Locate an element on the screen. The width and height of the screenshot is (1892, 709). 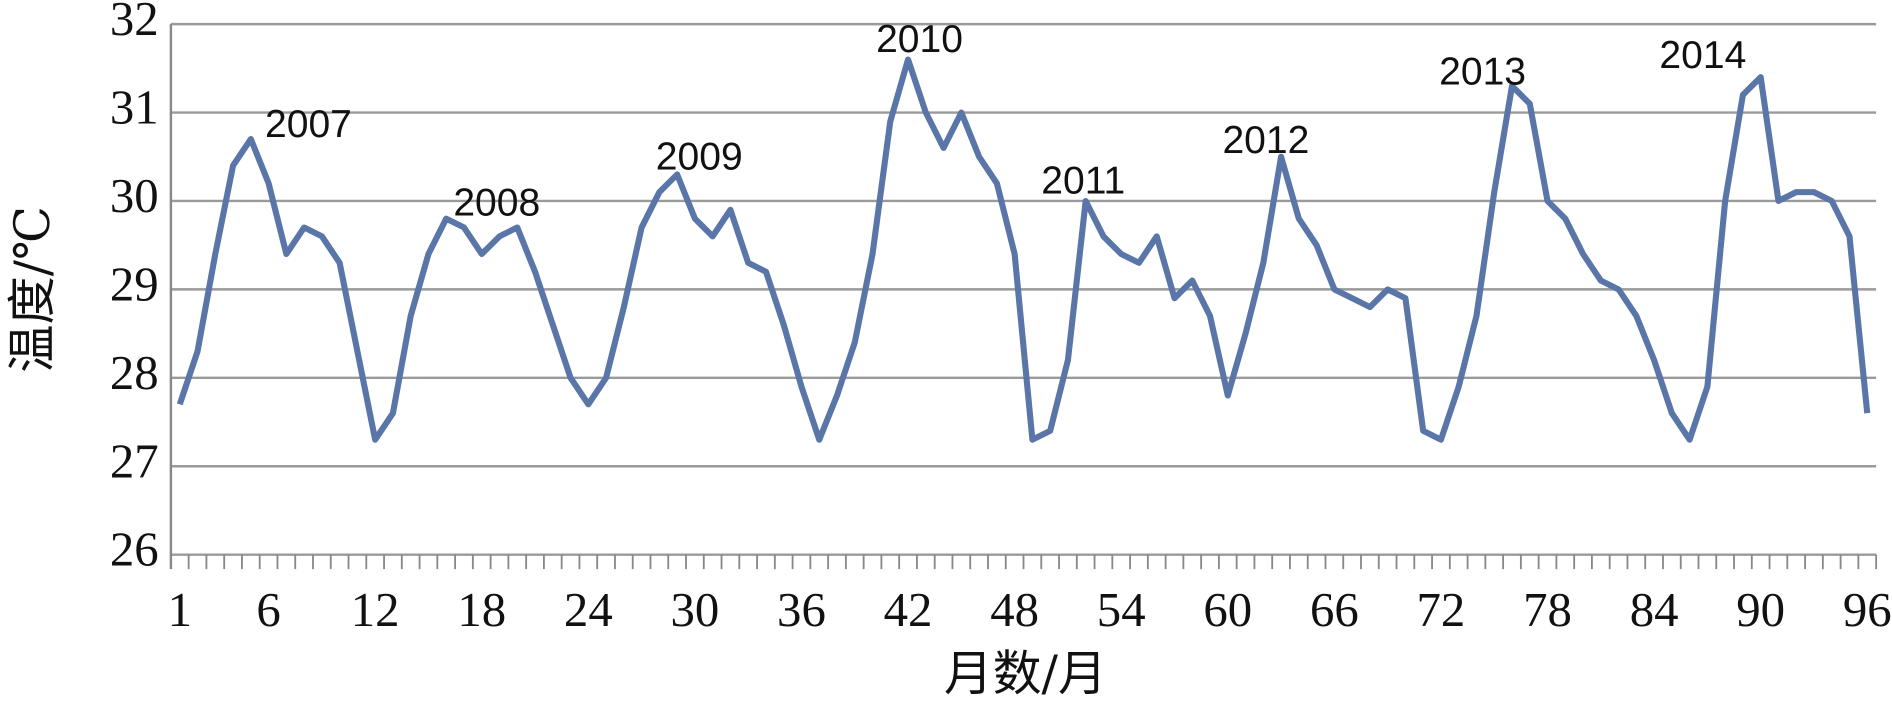
annotation: 2011 is located at coordinates (1083, 181).